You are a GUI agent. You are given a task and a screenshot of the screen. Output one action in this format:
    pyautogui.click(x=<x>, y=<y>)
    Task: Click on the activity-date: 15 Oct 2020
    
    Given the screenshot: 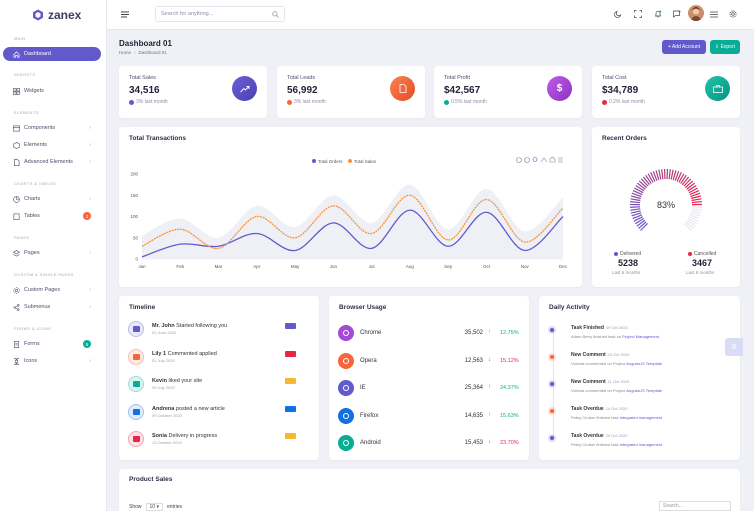 What is the action you would take?
    pyautogui.click(x=618, y=354)
    